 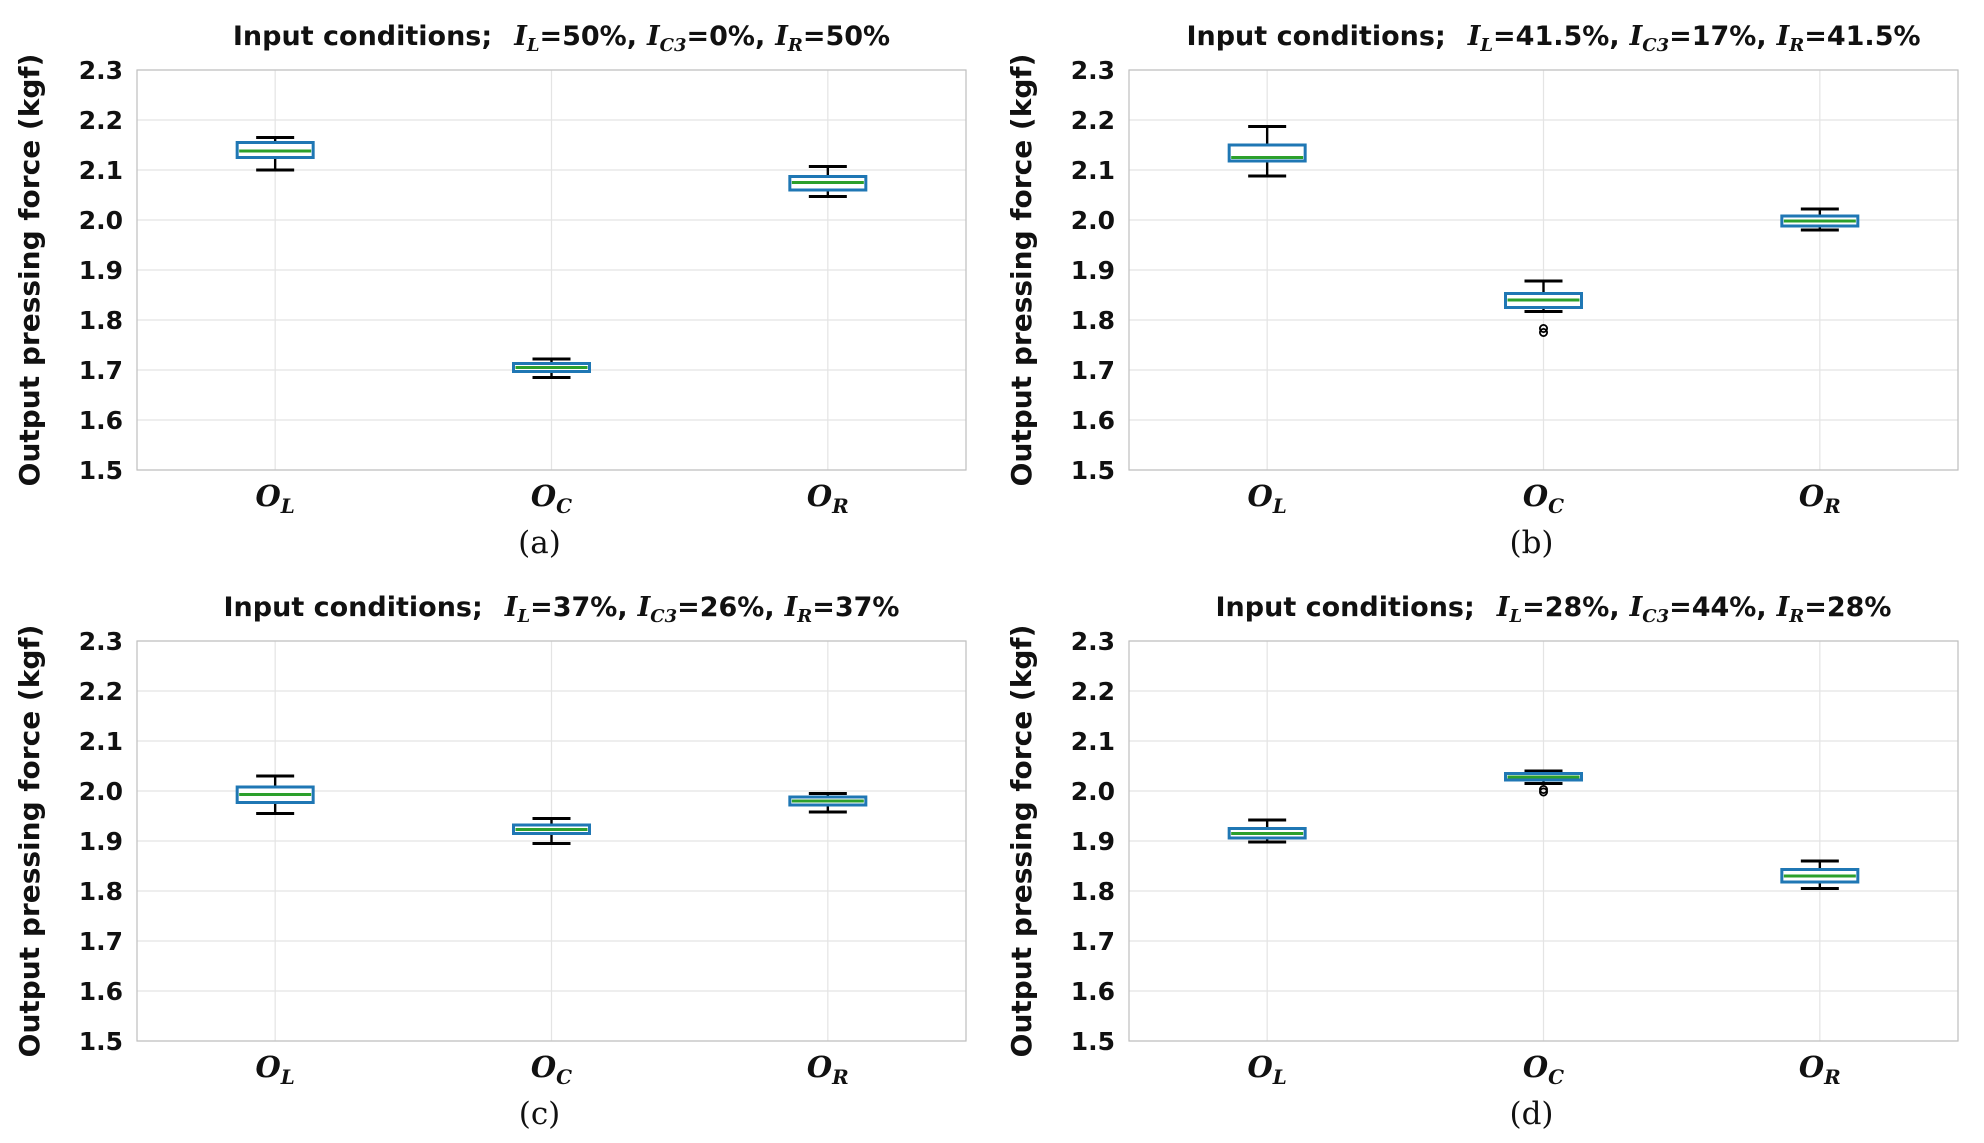 I want to click on panel-caption: (b), so click(x=1531, y=543).